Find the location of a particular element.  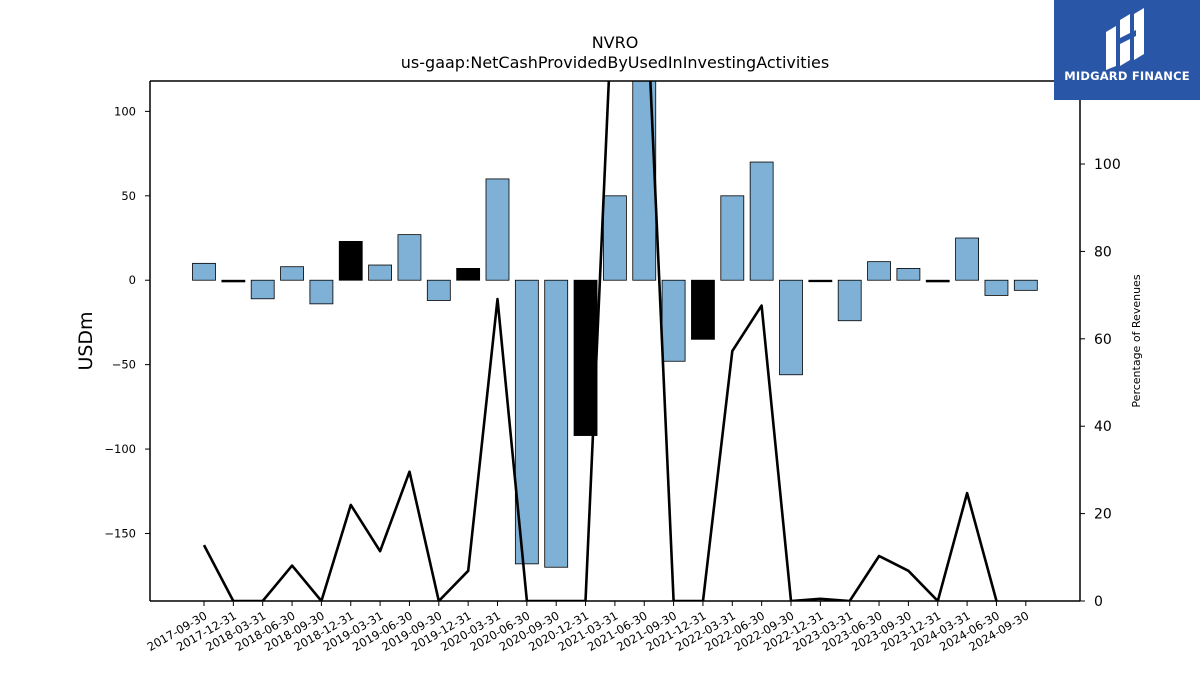

y2-tick-label: 60 is located at coordinates (1103, 340).